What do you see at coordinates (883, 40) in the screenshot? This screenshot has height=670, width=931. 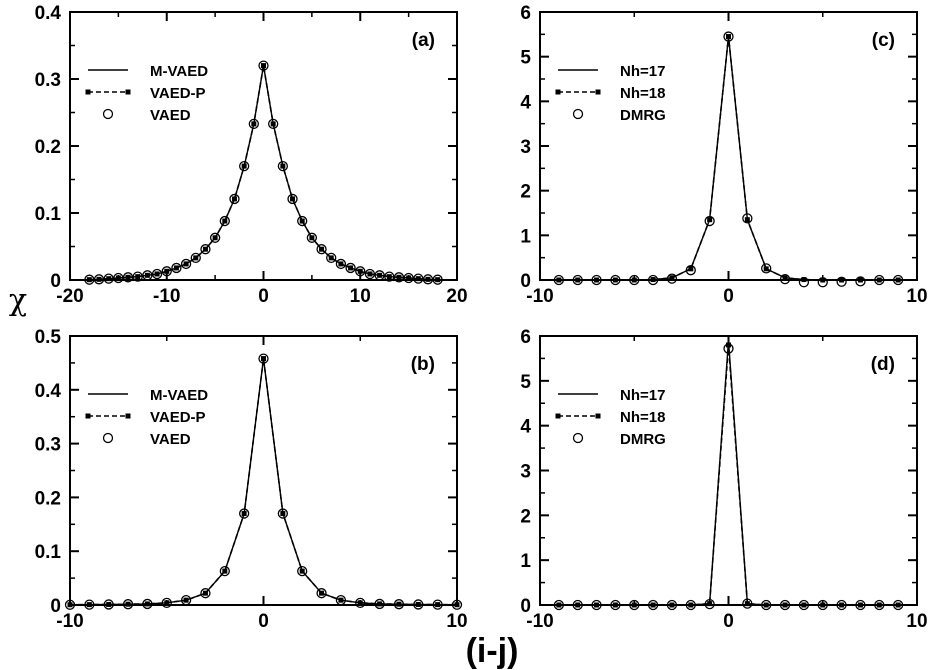 I see `panel-label: (c)` at bounding box center [883, 40].